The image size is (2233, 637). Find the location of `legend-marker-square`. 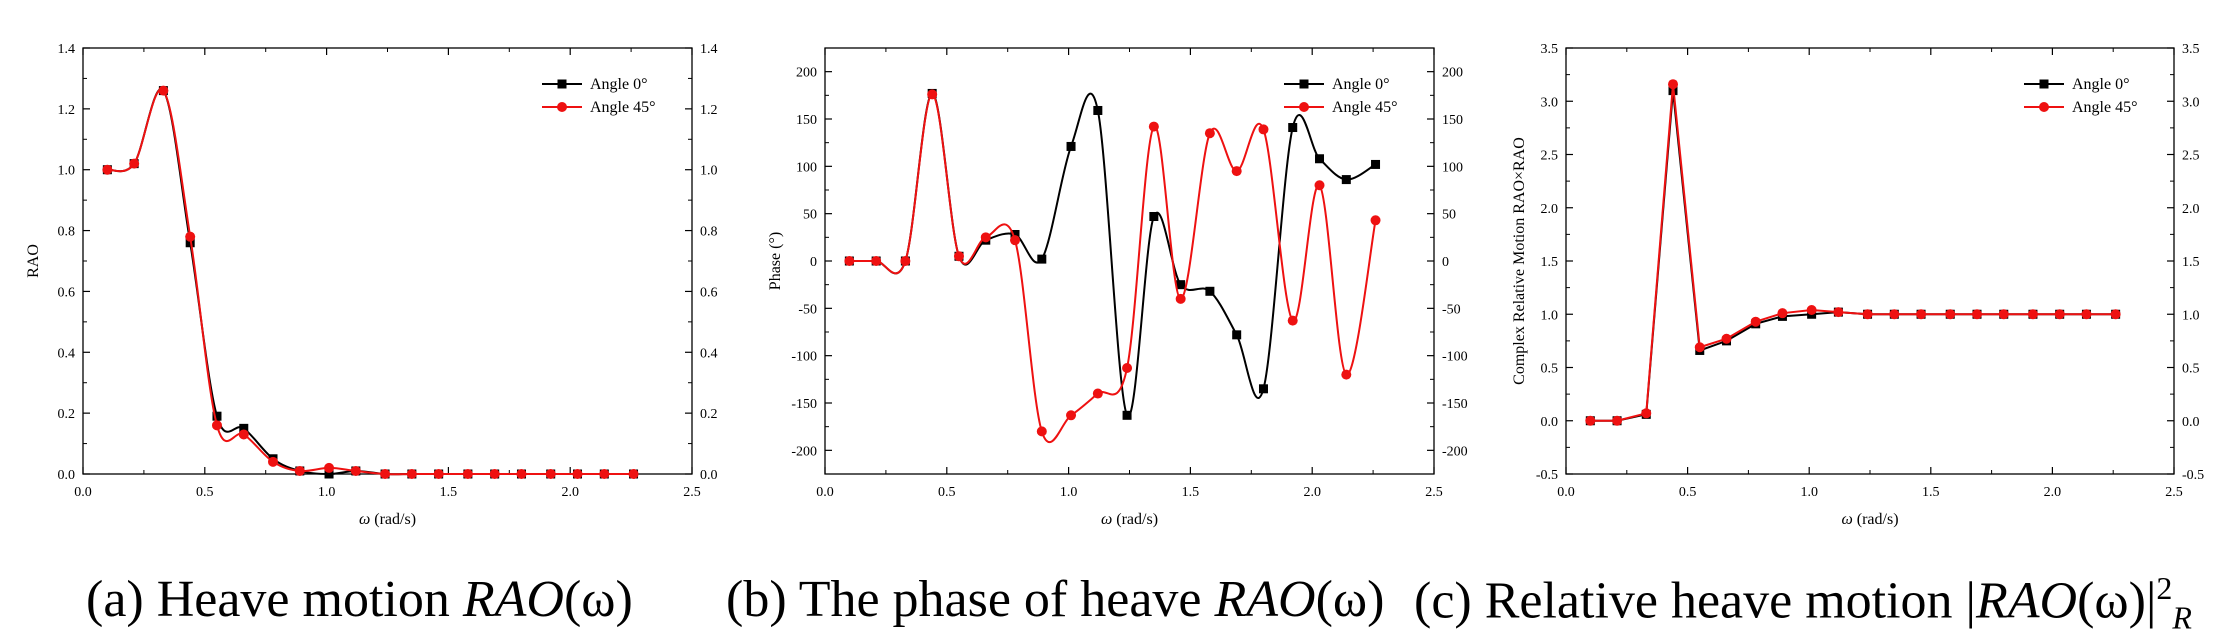

legend-marker-square is located at coordinates (562, 84).